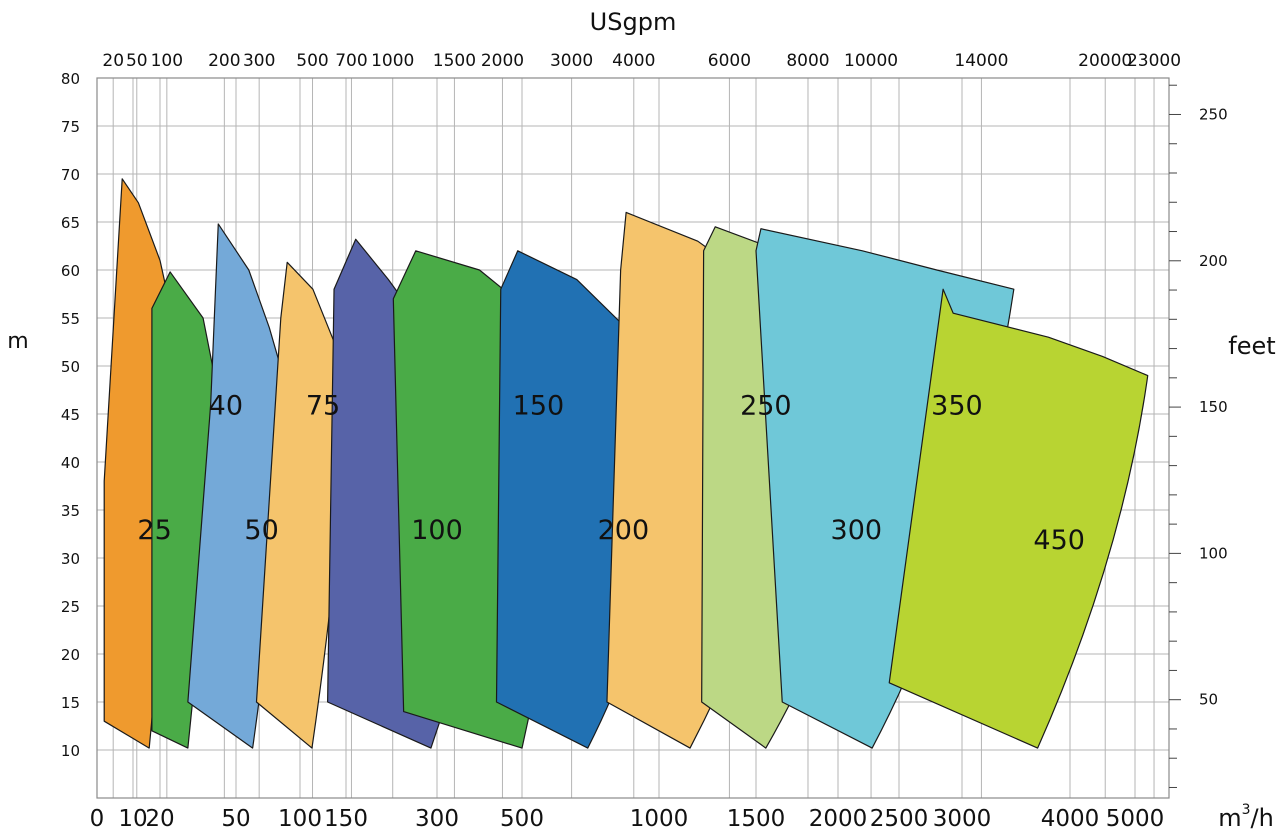  Describe the element at coordinates (259, 61) in the screenshot. I see `x-top-tick-label: 300` at that location.